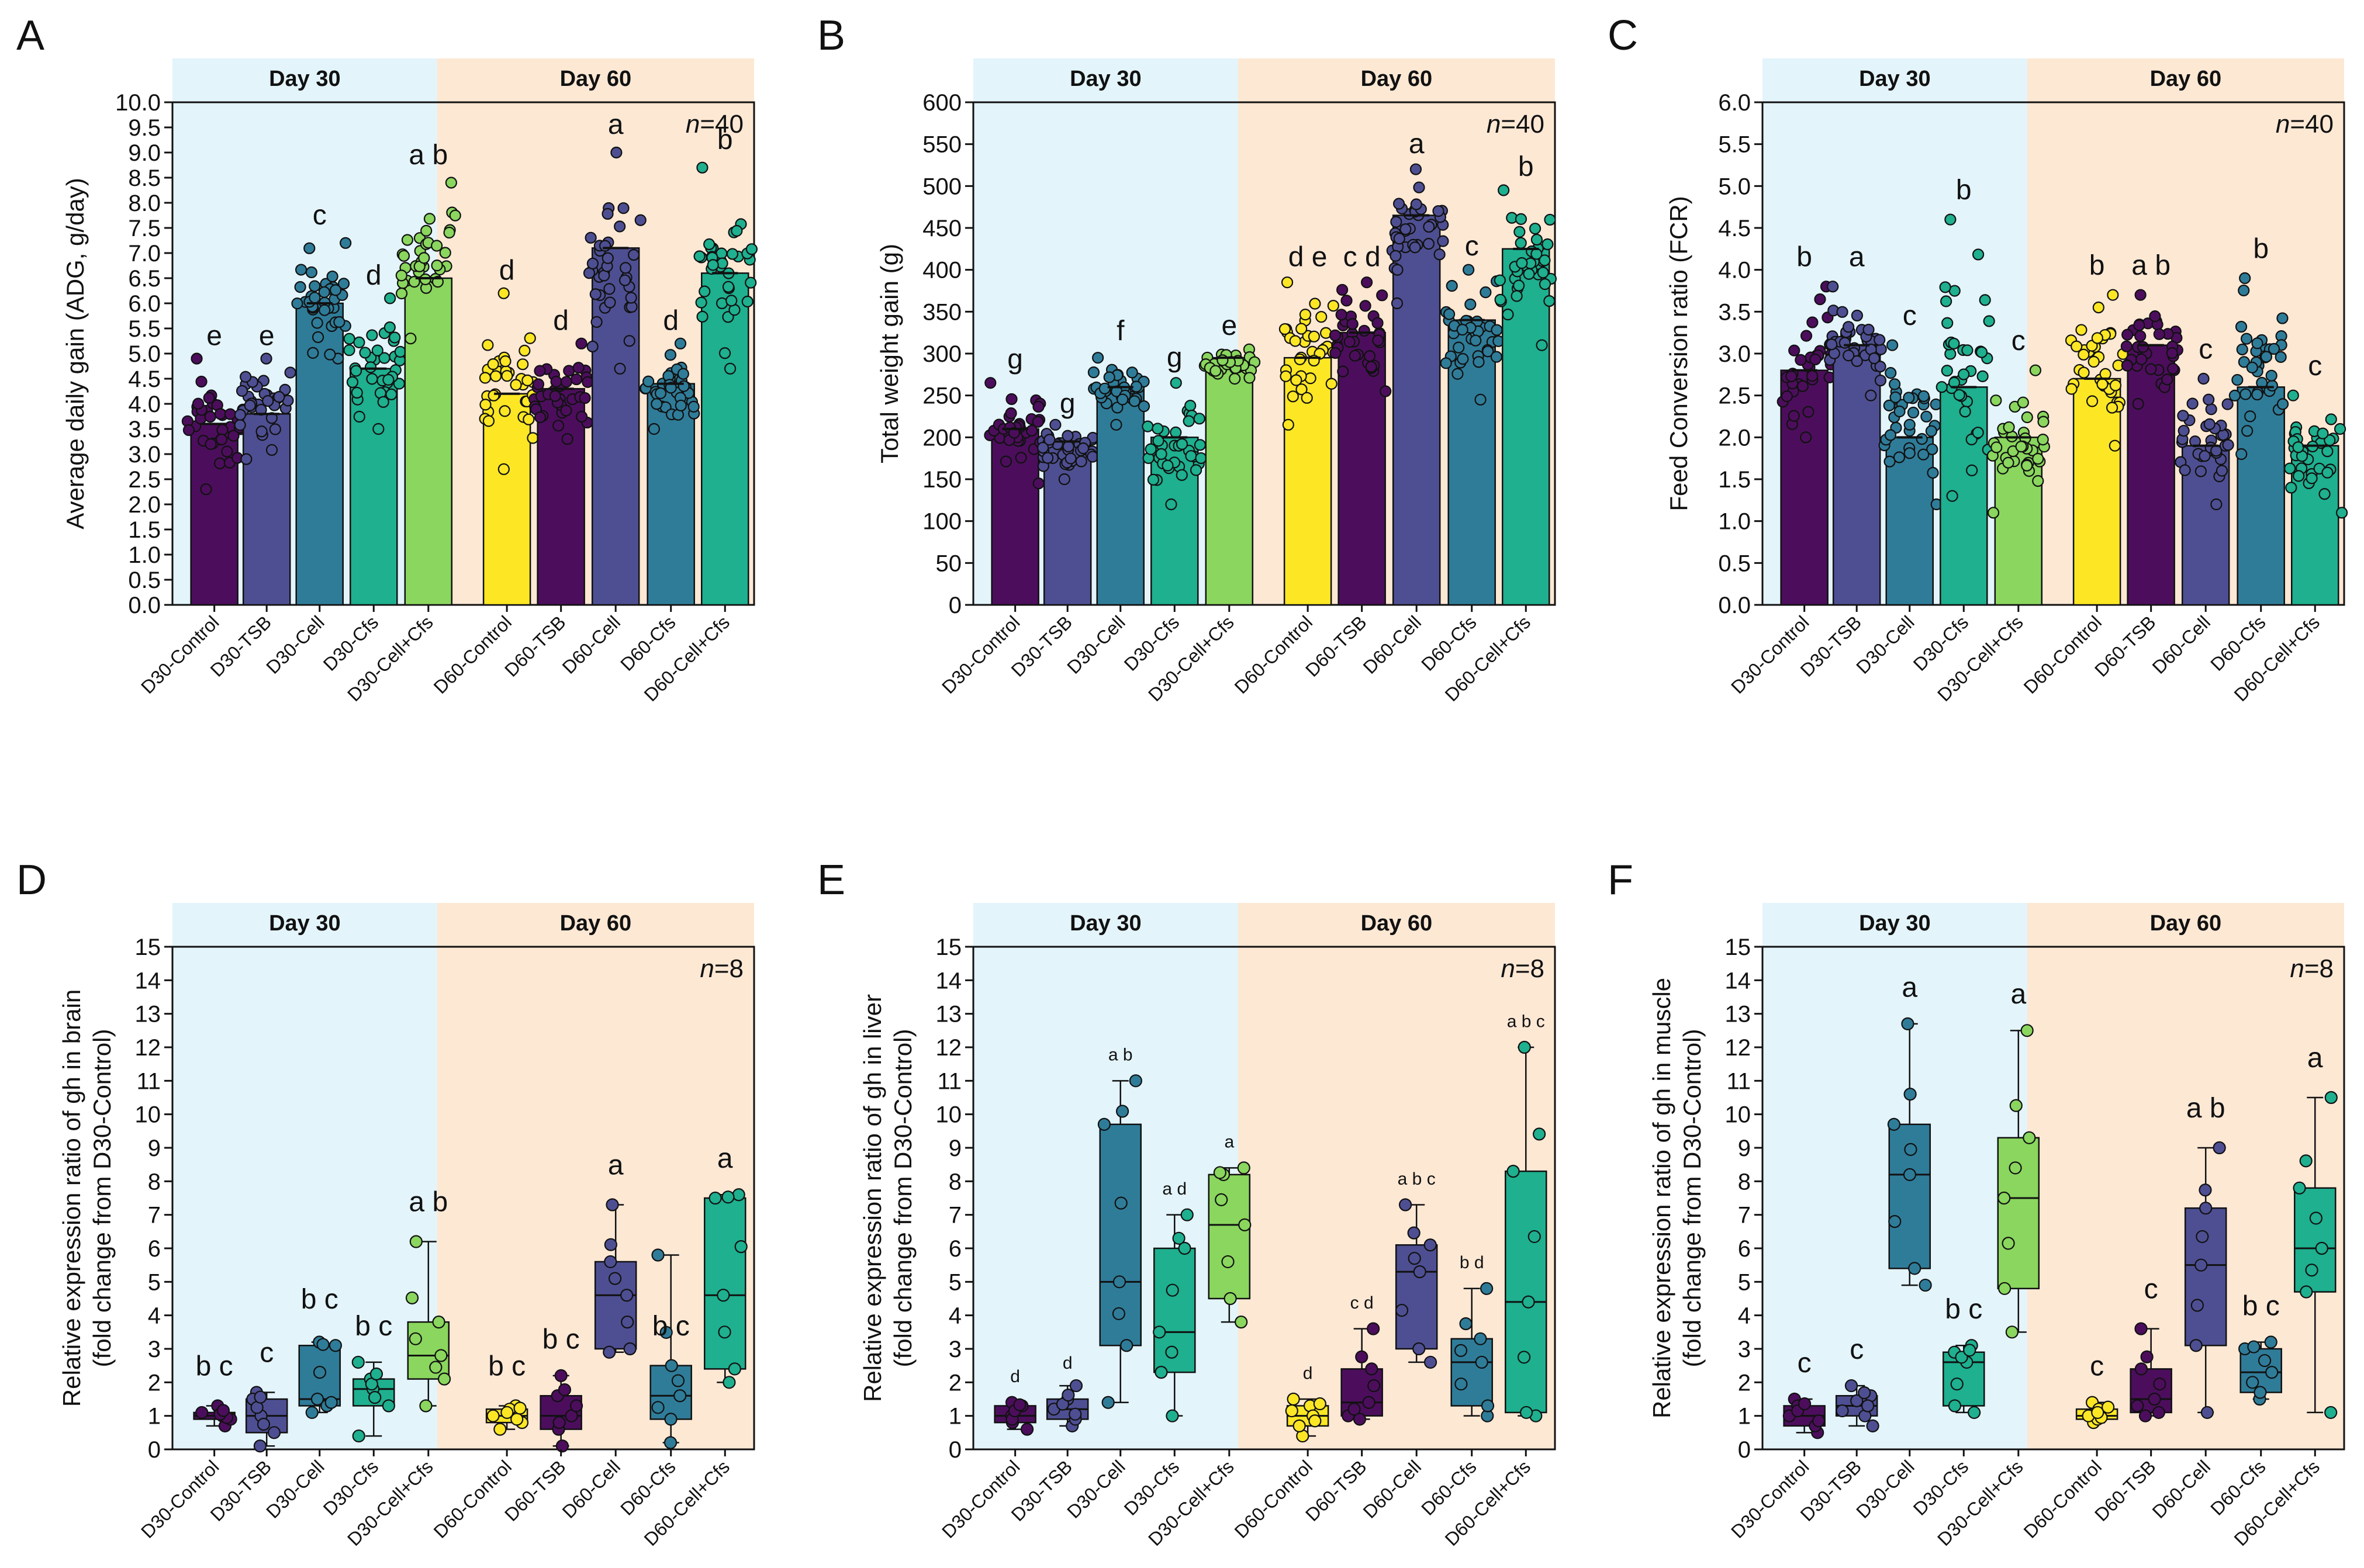 The height and width of the screenshot is (1568, 2364). I want to click on y-tick-label: 11, so click(148, 1081).